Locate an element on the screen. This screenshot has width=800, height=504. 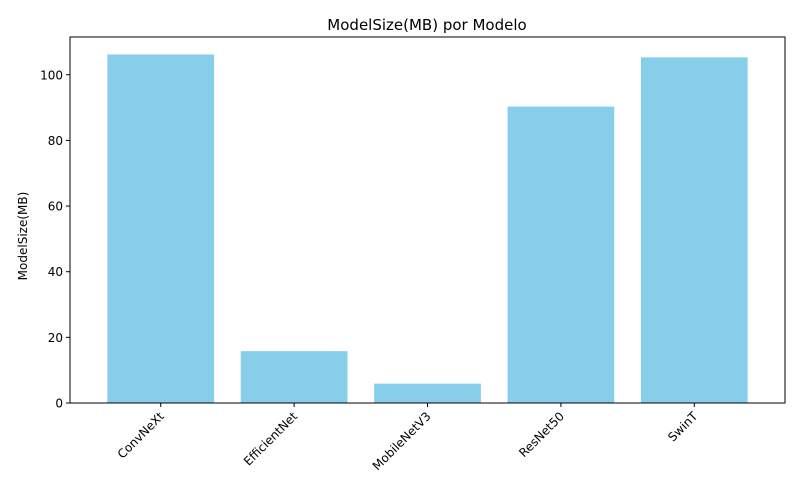
x-tick-label: SwinT is located at coordinates (683, 427).